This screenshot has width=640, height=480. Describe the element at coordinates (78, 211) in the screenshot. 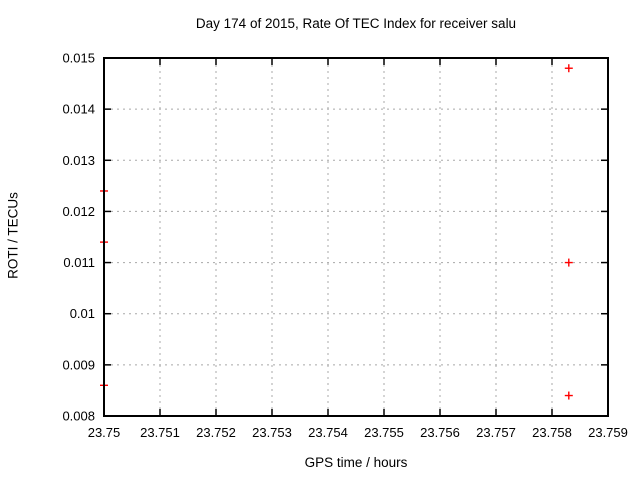

I see `y-tick-label: 0.012` at that location.